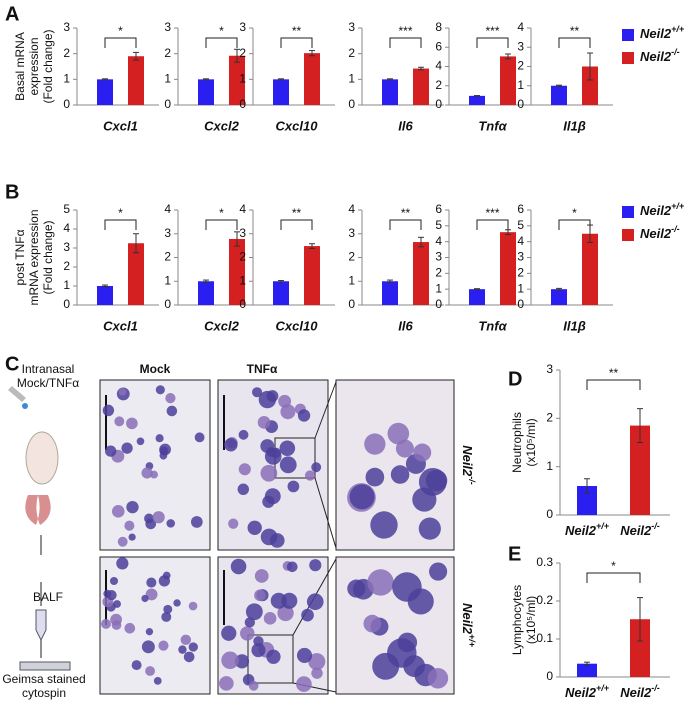  What do you see at coordinates (34, 66) in the screenshot?
I see `y-label: expression` at bounding box center [34, 66].